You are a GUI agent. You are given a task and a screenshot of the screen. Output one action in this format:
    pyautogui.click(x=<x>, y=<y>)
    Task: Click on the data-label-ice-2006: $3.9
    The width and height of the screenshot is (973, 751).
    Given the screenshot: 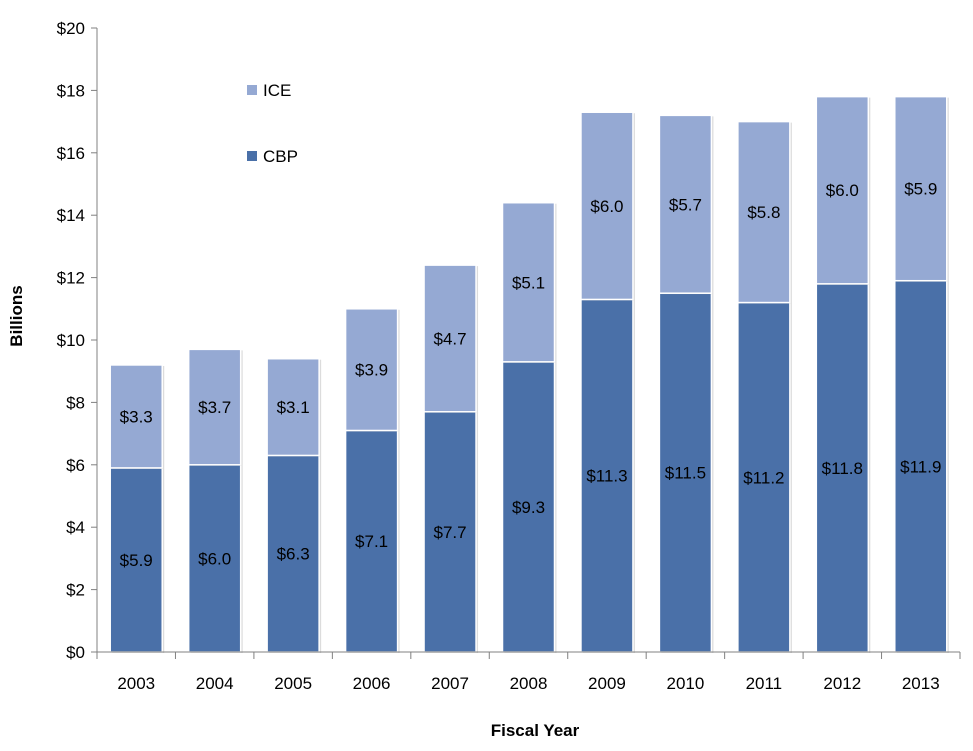 What is the action you would take?
    pyautogui.click(x=371, y=370)
    